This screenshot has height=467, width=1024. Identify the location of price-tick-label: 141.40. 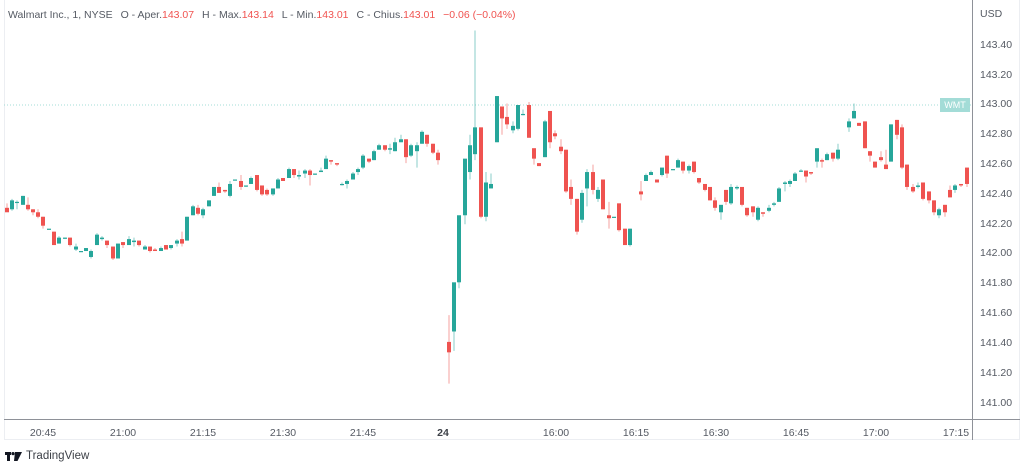
(996, 343).